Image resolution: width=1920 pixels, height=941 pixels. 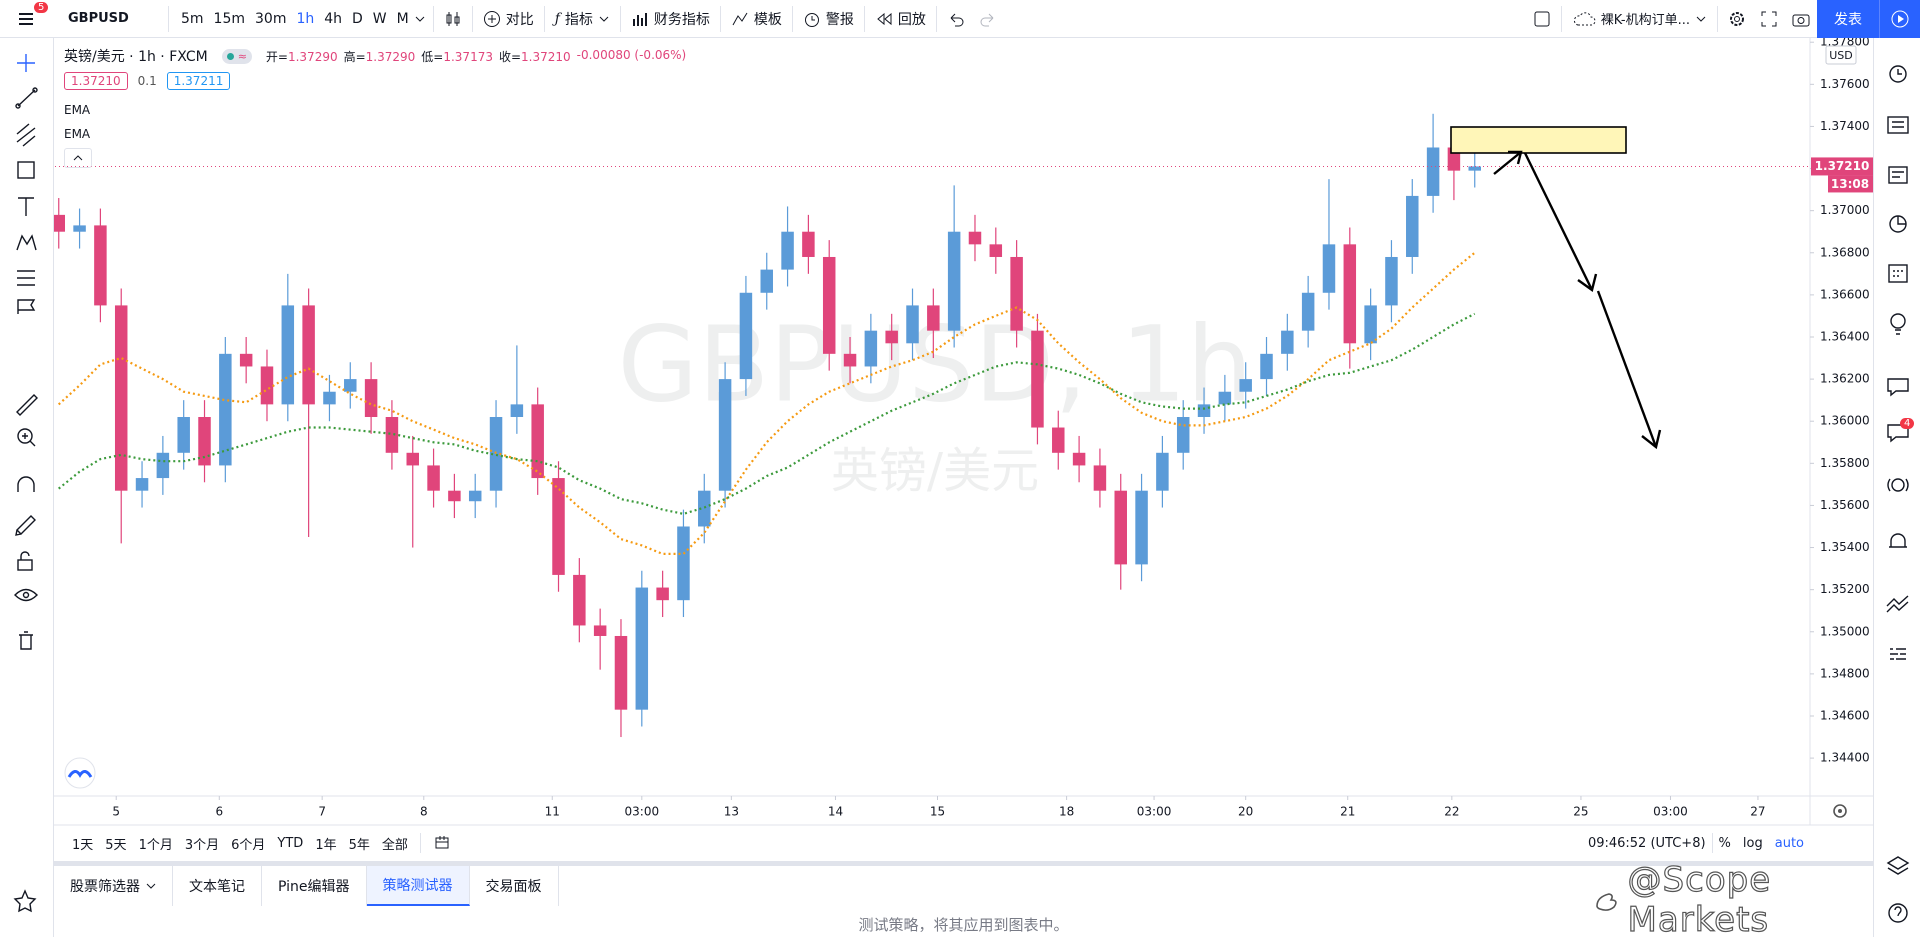 I want to click on tab: 策略测试器, so click(x=418, y=886).